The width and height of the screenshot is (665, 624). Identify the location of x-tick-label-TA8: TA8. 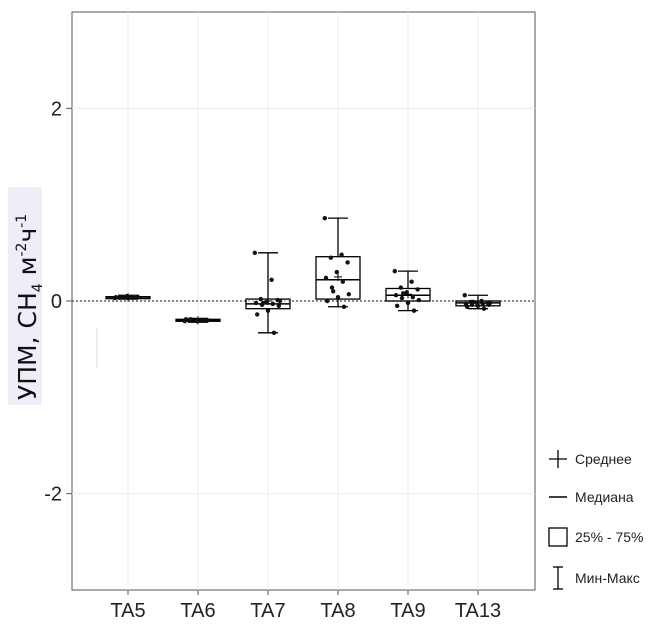
(337, 611).